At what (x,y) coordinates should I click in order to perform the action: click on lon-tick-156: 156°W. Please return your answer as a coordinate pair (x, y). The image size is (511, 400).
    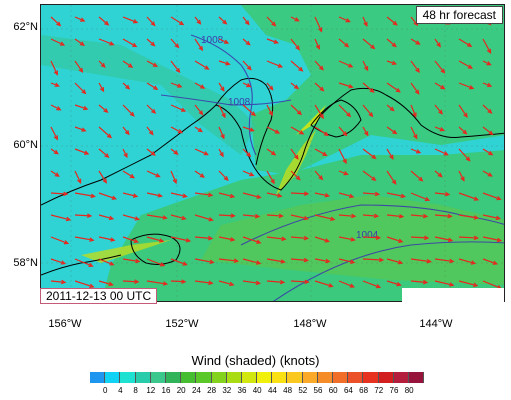
    Looking at the image, I should click on (65, 324).